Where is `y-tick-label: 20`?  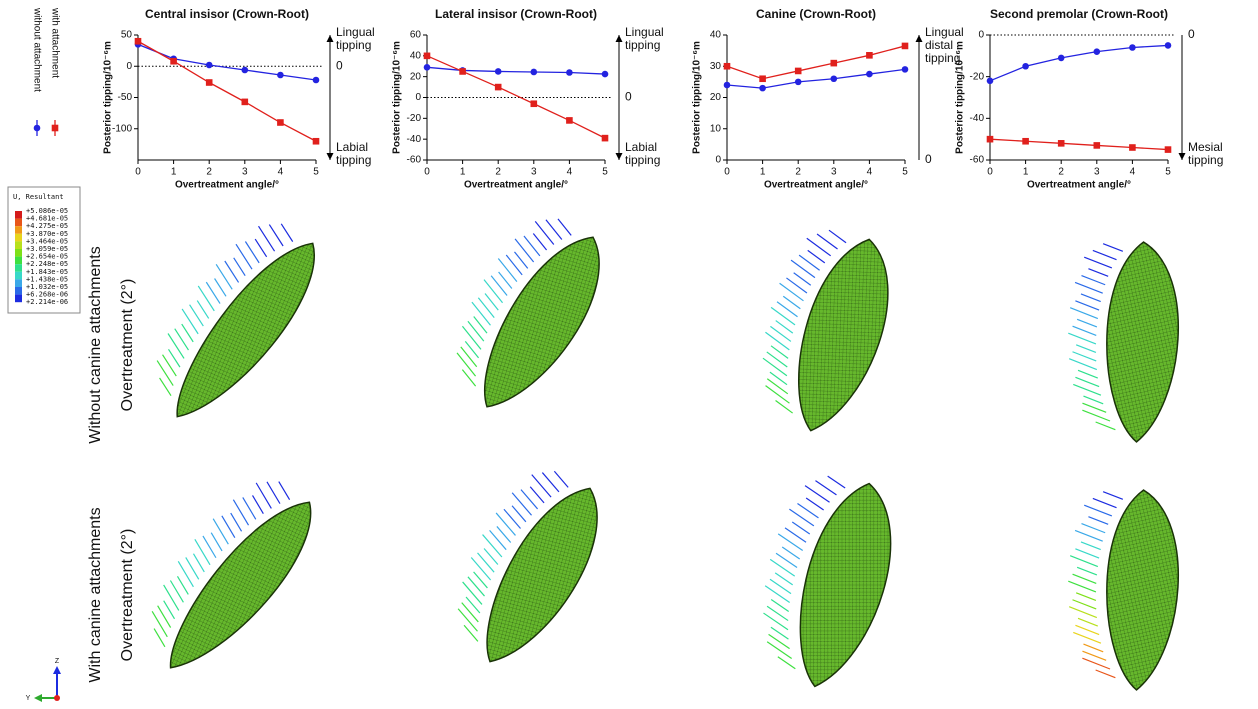
y-tick-label: 20 is located at coordinates (416, 76).